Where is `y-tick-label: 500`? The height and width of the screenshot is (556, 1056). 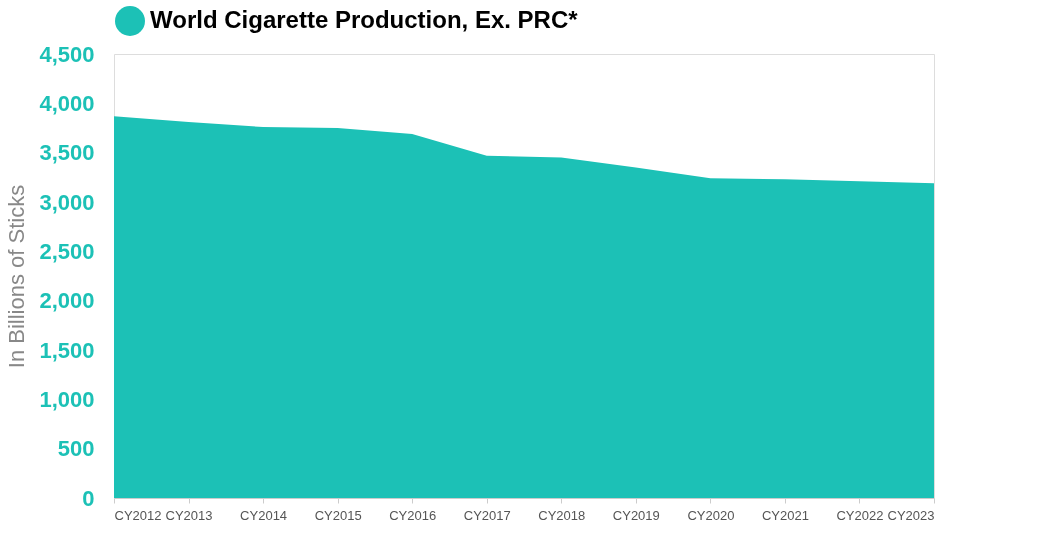 y-tick-label: 500 is located at coordinates (76, 449).